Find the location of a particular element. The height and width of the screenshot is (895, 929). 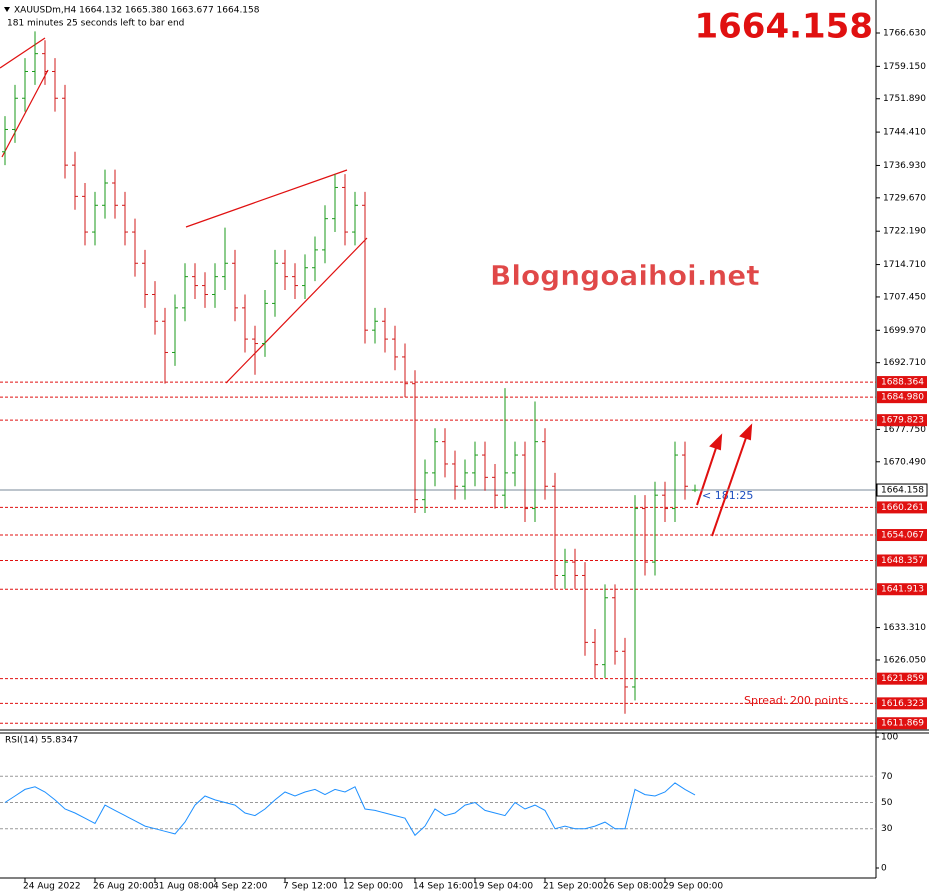

rsi-tick-label: 30 is located at coordinates (887, 829).